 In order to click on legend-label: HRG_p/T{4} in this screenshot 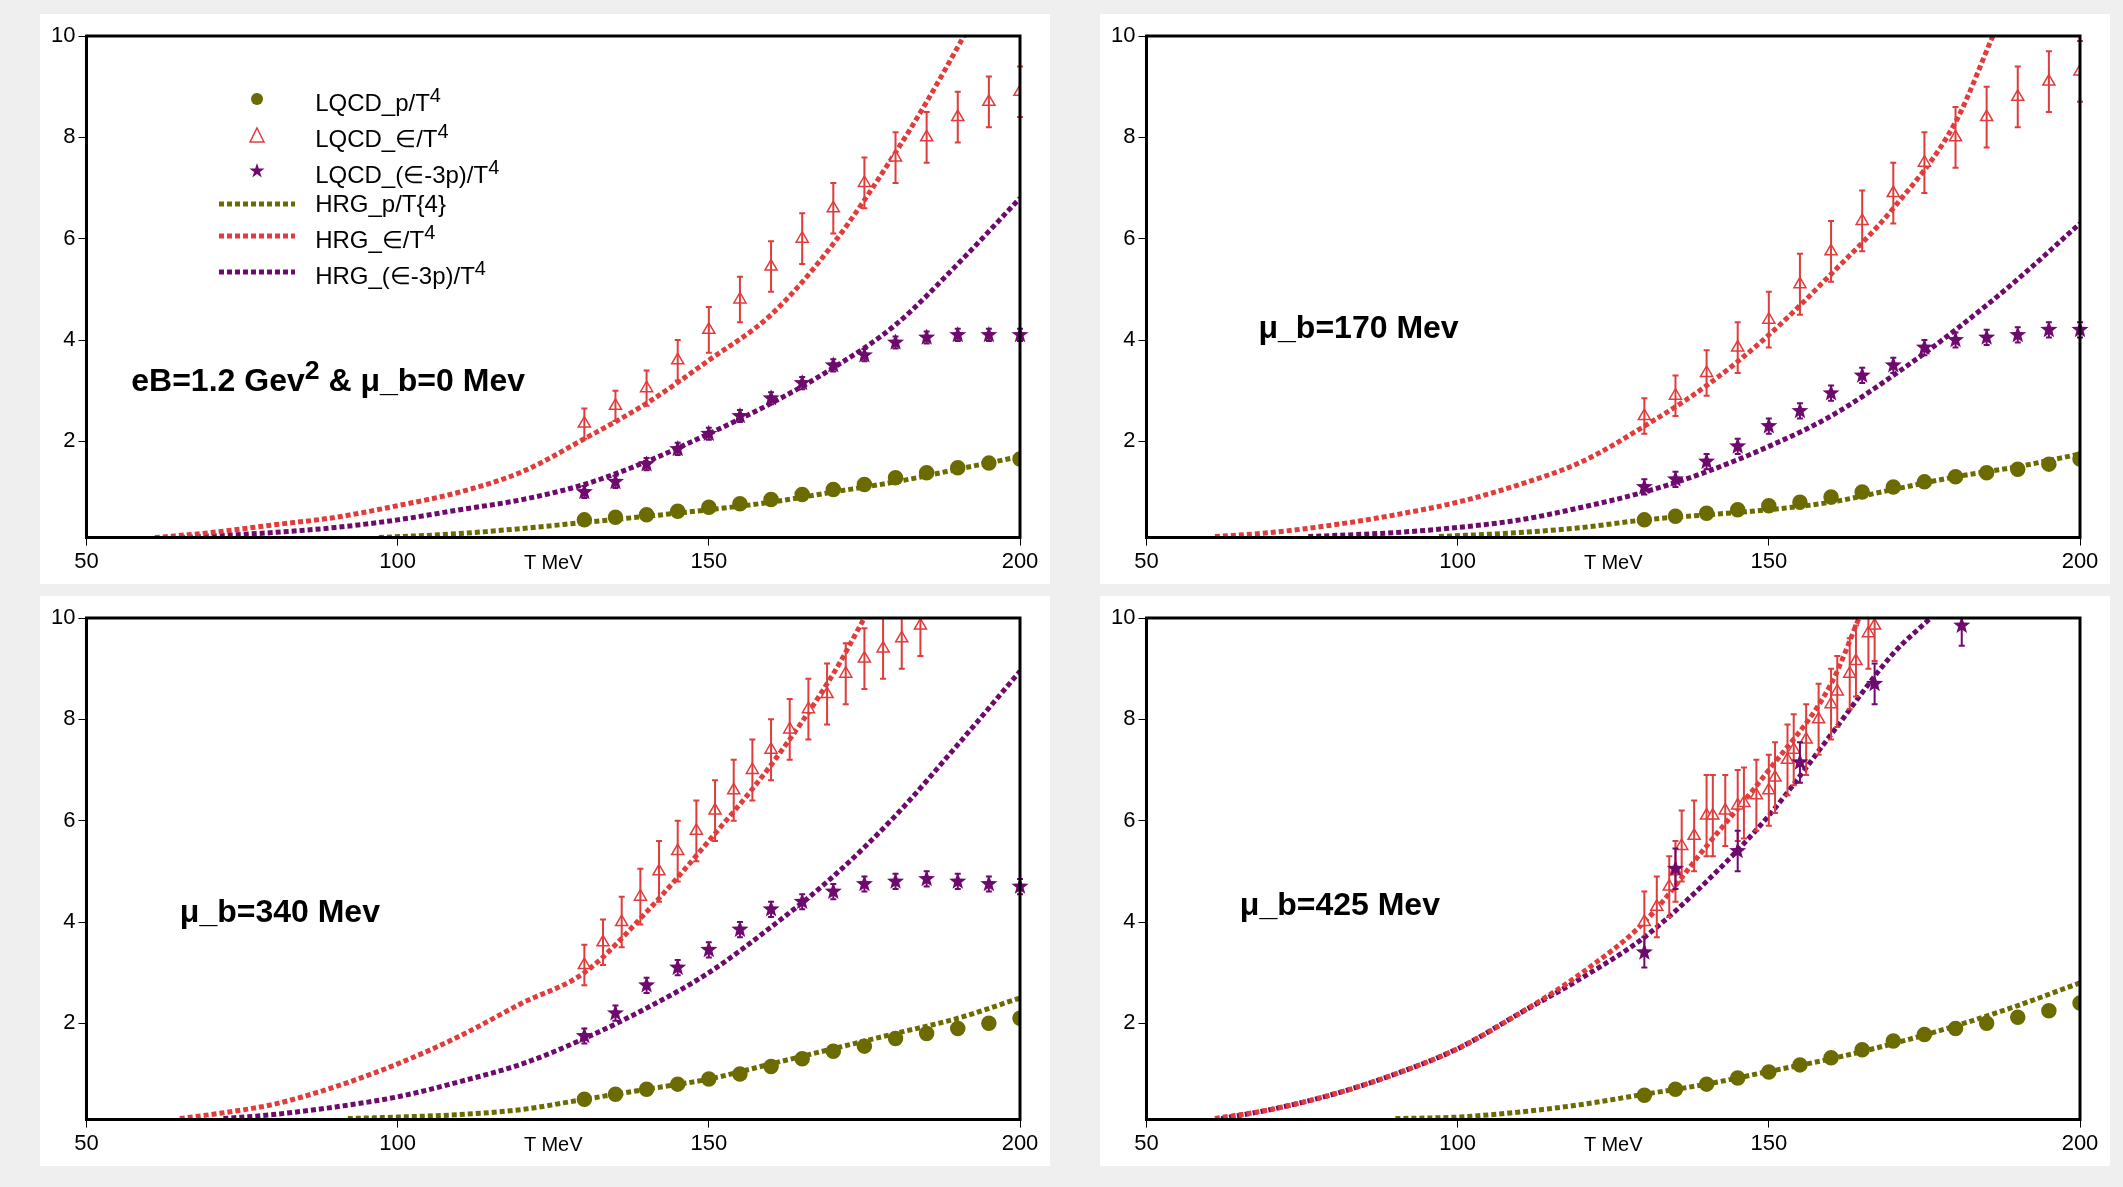, I will do `click(380, 204)`.